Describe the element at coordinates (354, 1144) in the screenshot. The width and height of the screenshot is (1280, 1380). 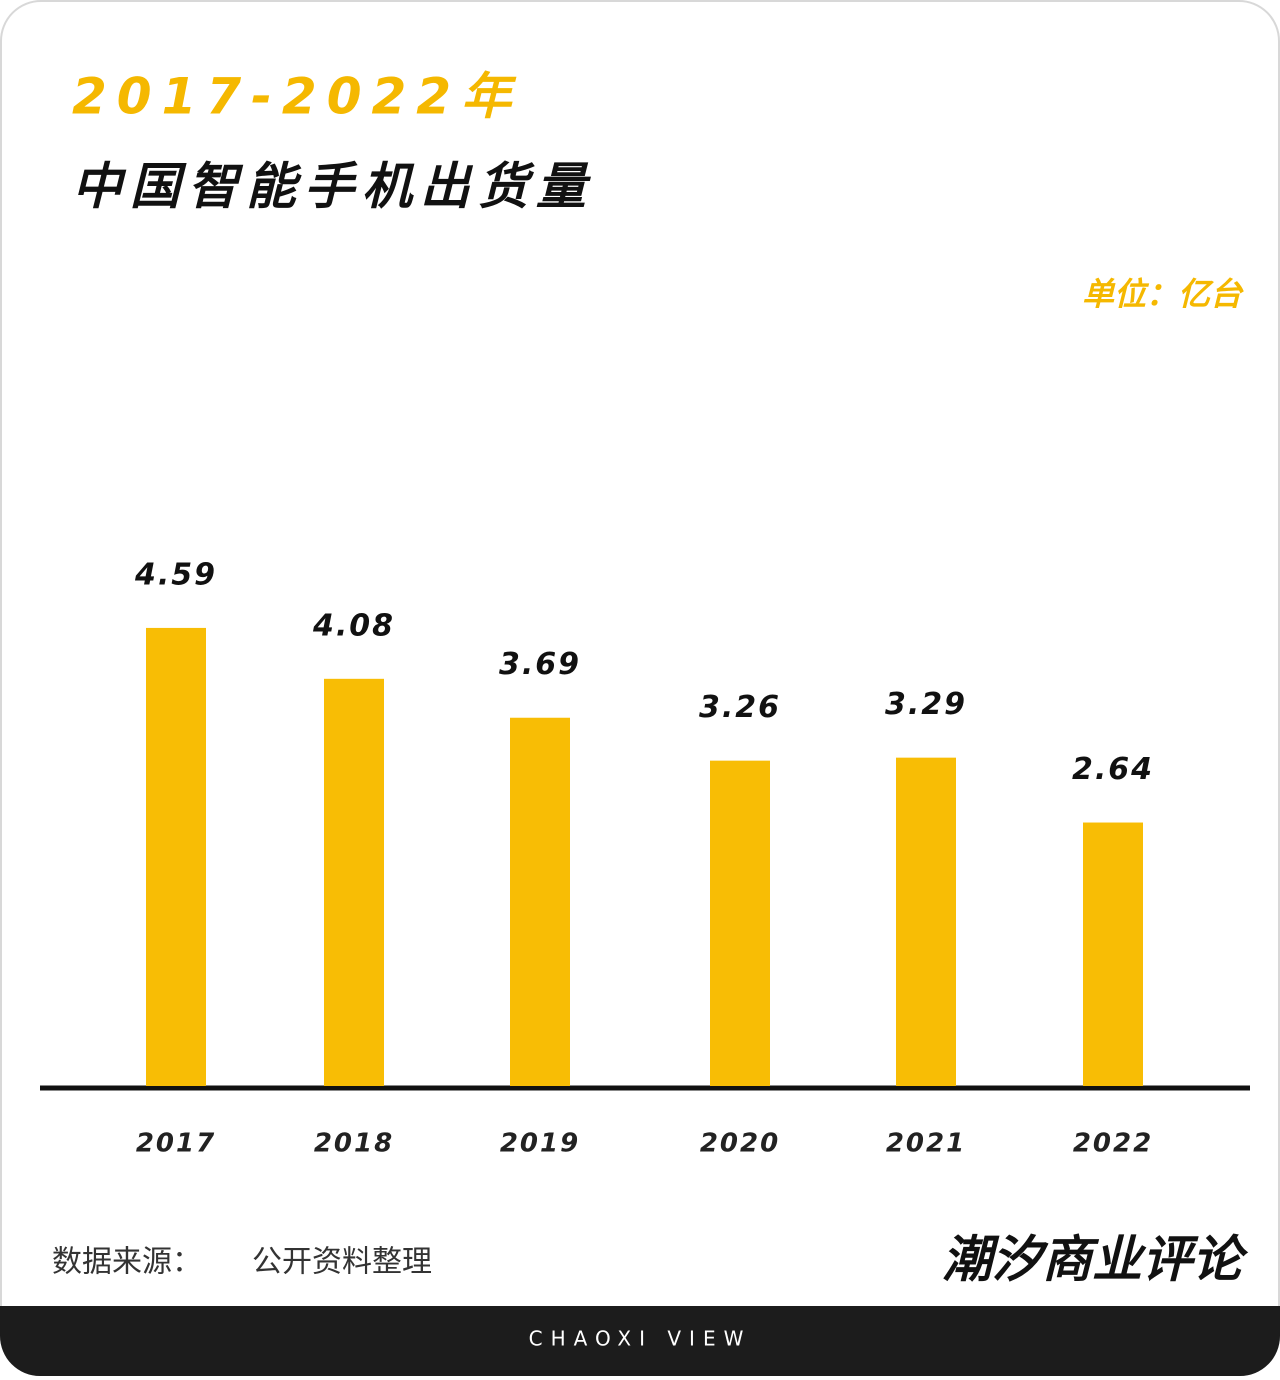
I see `x-tick-label: 2018` at that location.